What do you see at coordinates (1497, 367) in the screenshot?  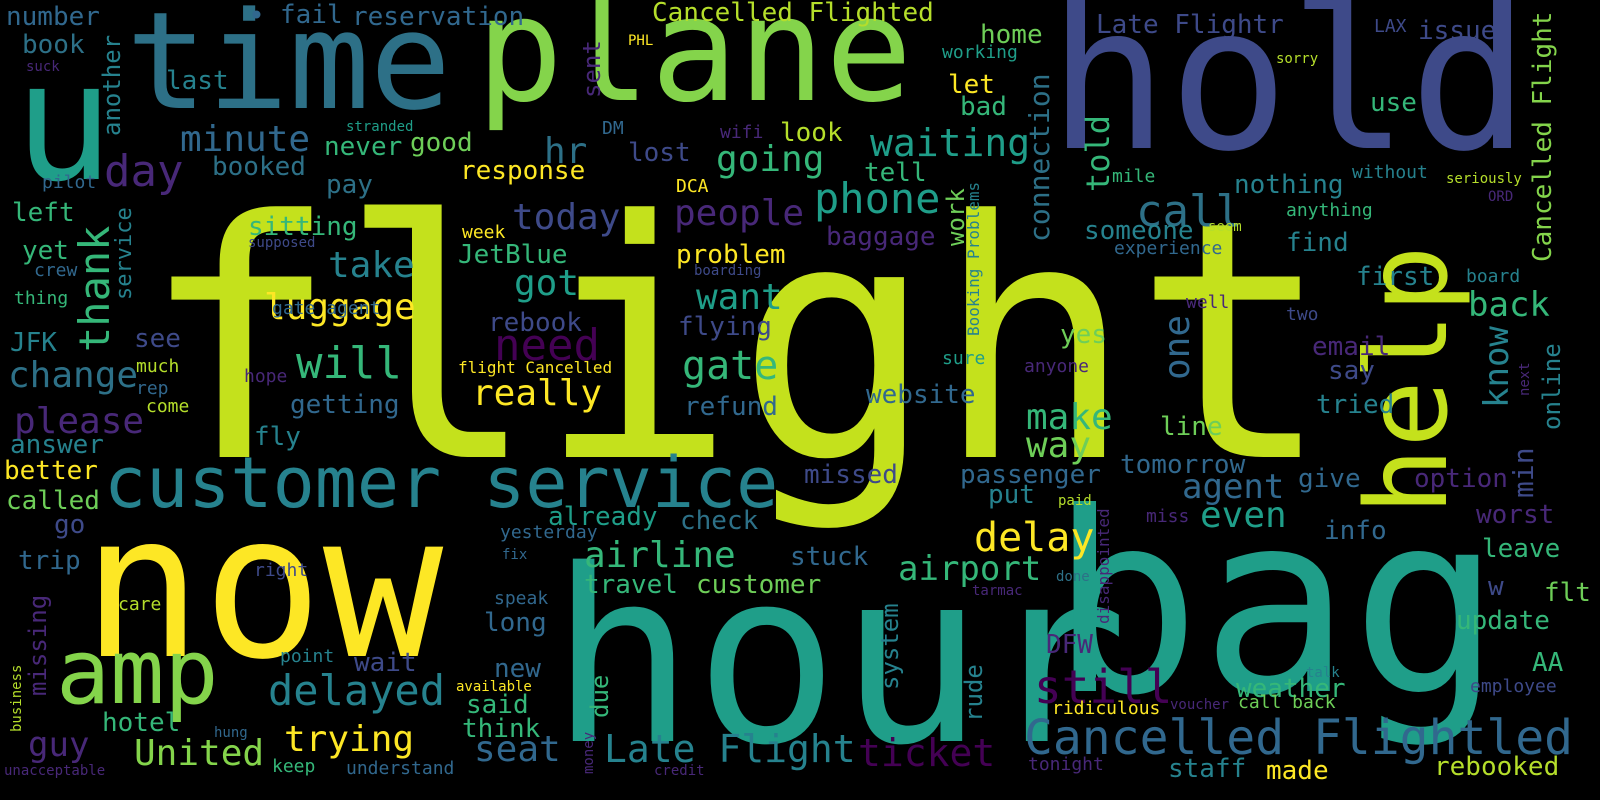 I see `word-know: know` at bounding box center [1497, 367].